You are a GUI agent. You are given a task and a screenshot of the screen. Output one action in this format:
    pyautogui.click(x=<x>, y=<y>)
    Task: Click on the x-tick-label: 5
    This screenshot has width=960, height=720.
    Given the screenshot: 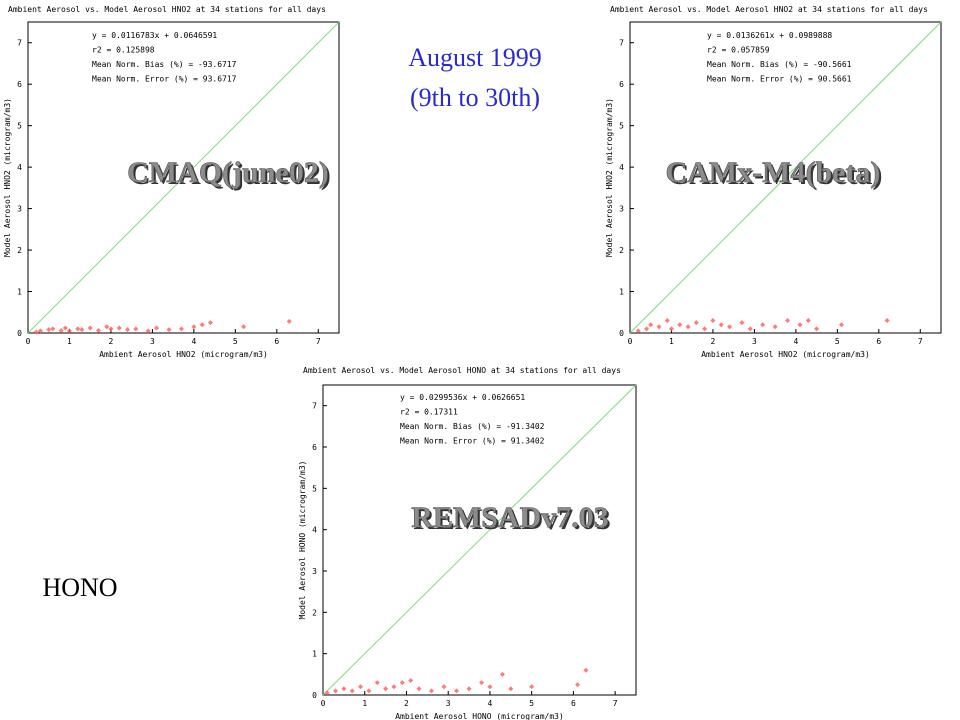 What is the action you would take?
    pyautogui.click(x=531, y=703)
    